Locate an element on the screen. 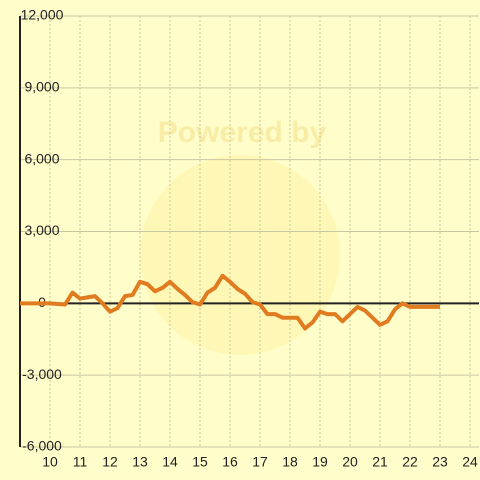  x-tick-label: 11 is located at coordinates (80, 462).